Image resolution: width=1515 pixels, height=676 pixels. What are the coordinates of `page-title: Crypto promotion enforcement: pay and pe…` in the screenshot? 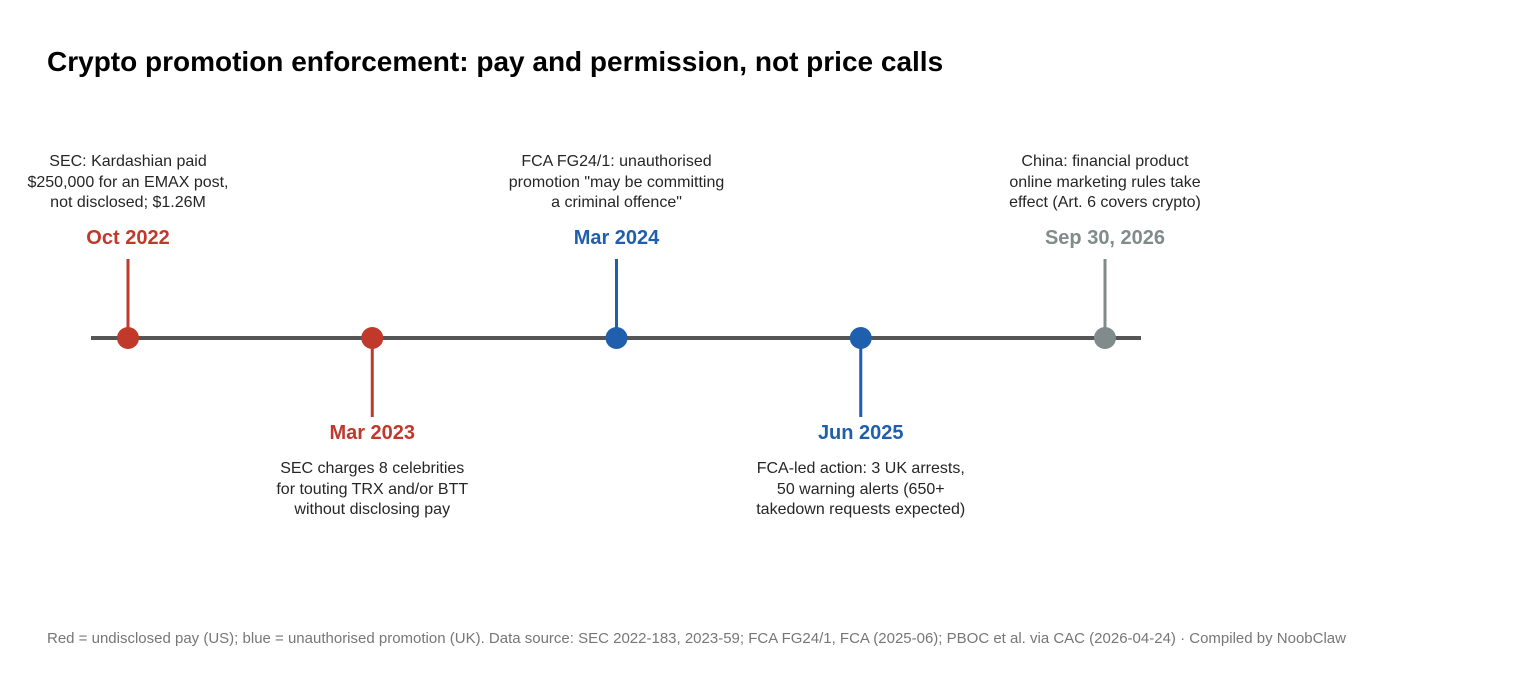 It's located at (495, 61).